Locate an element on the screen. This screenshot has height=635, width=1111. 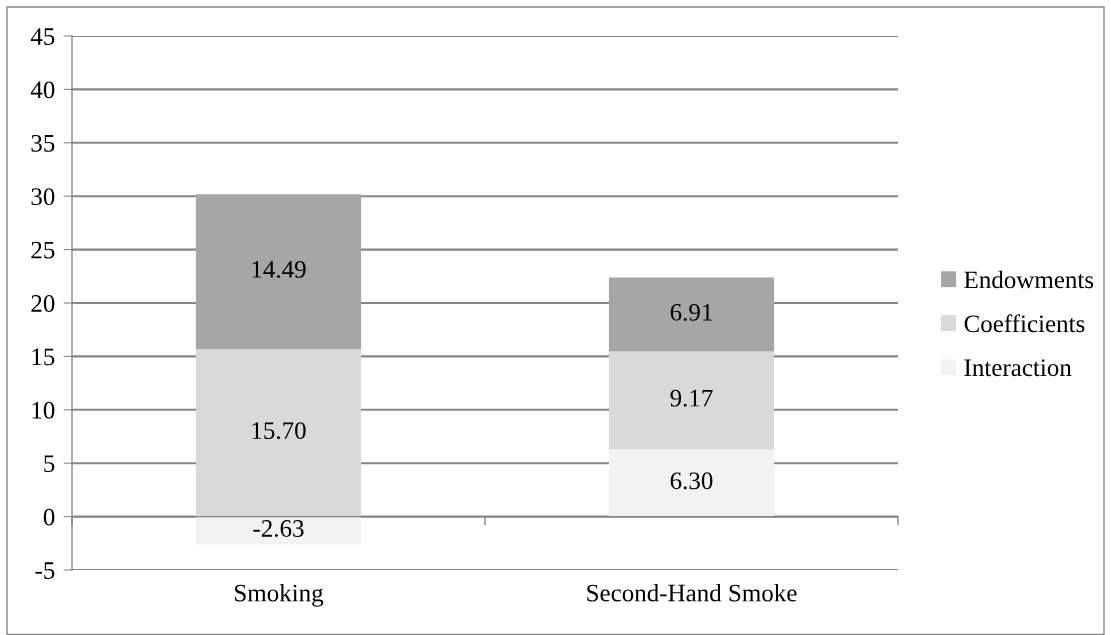
y-tick-label: 5 is located at coordinates (49, 464).